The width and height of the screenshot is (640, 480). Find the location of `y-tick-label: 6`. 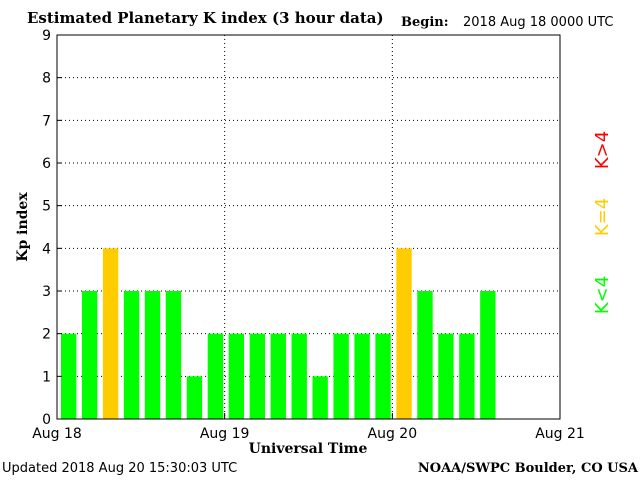

y-tick-label: 6 is located at coordinates (46, 164).